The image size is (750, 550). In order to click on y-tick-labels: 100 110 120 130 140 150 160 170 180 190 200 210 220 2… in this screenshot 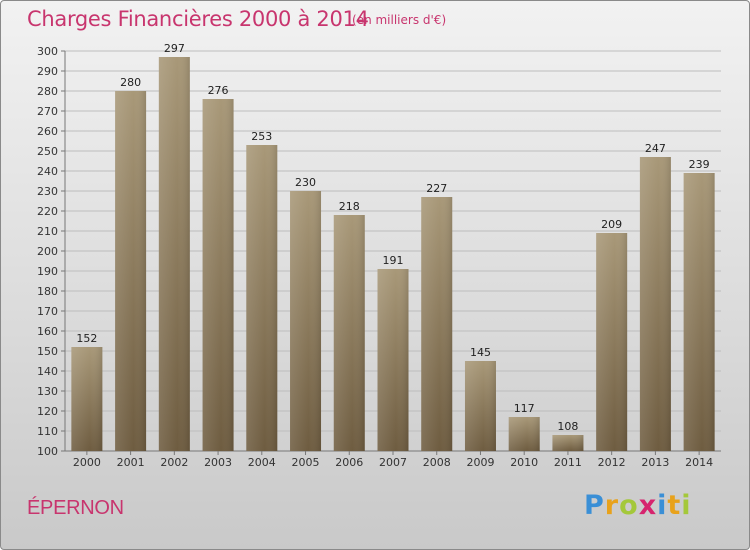, I will do `click(47, 251)`.